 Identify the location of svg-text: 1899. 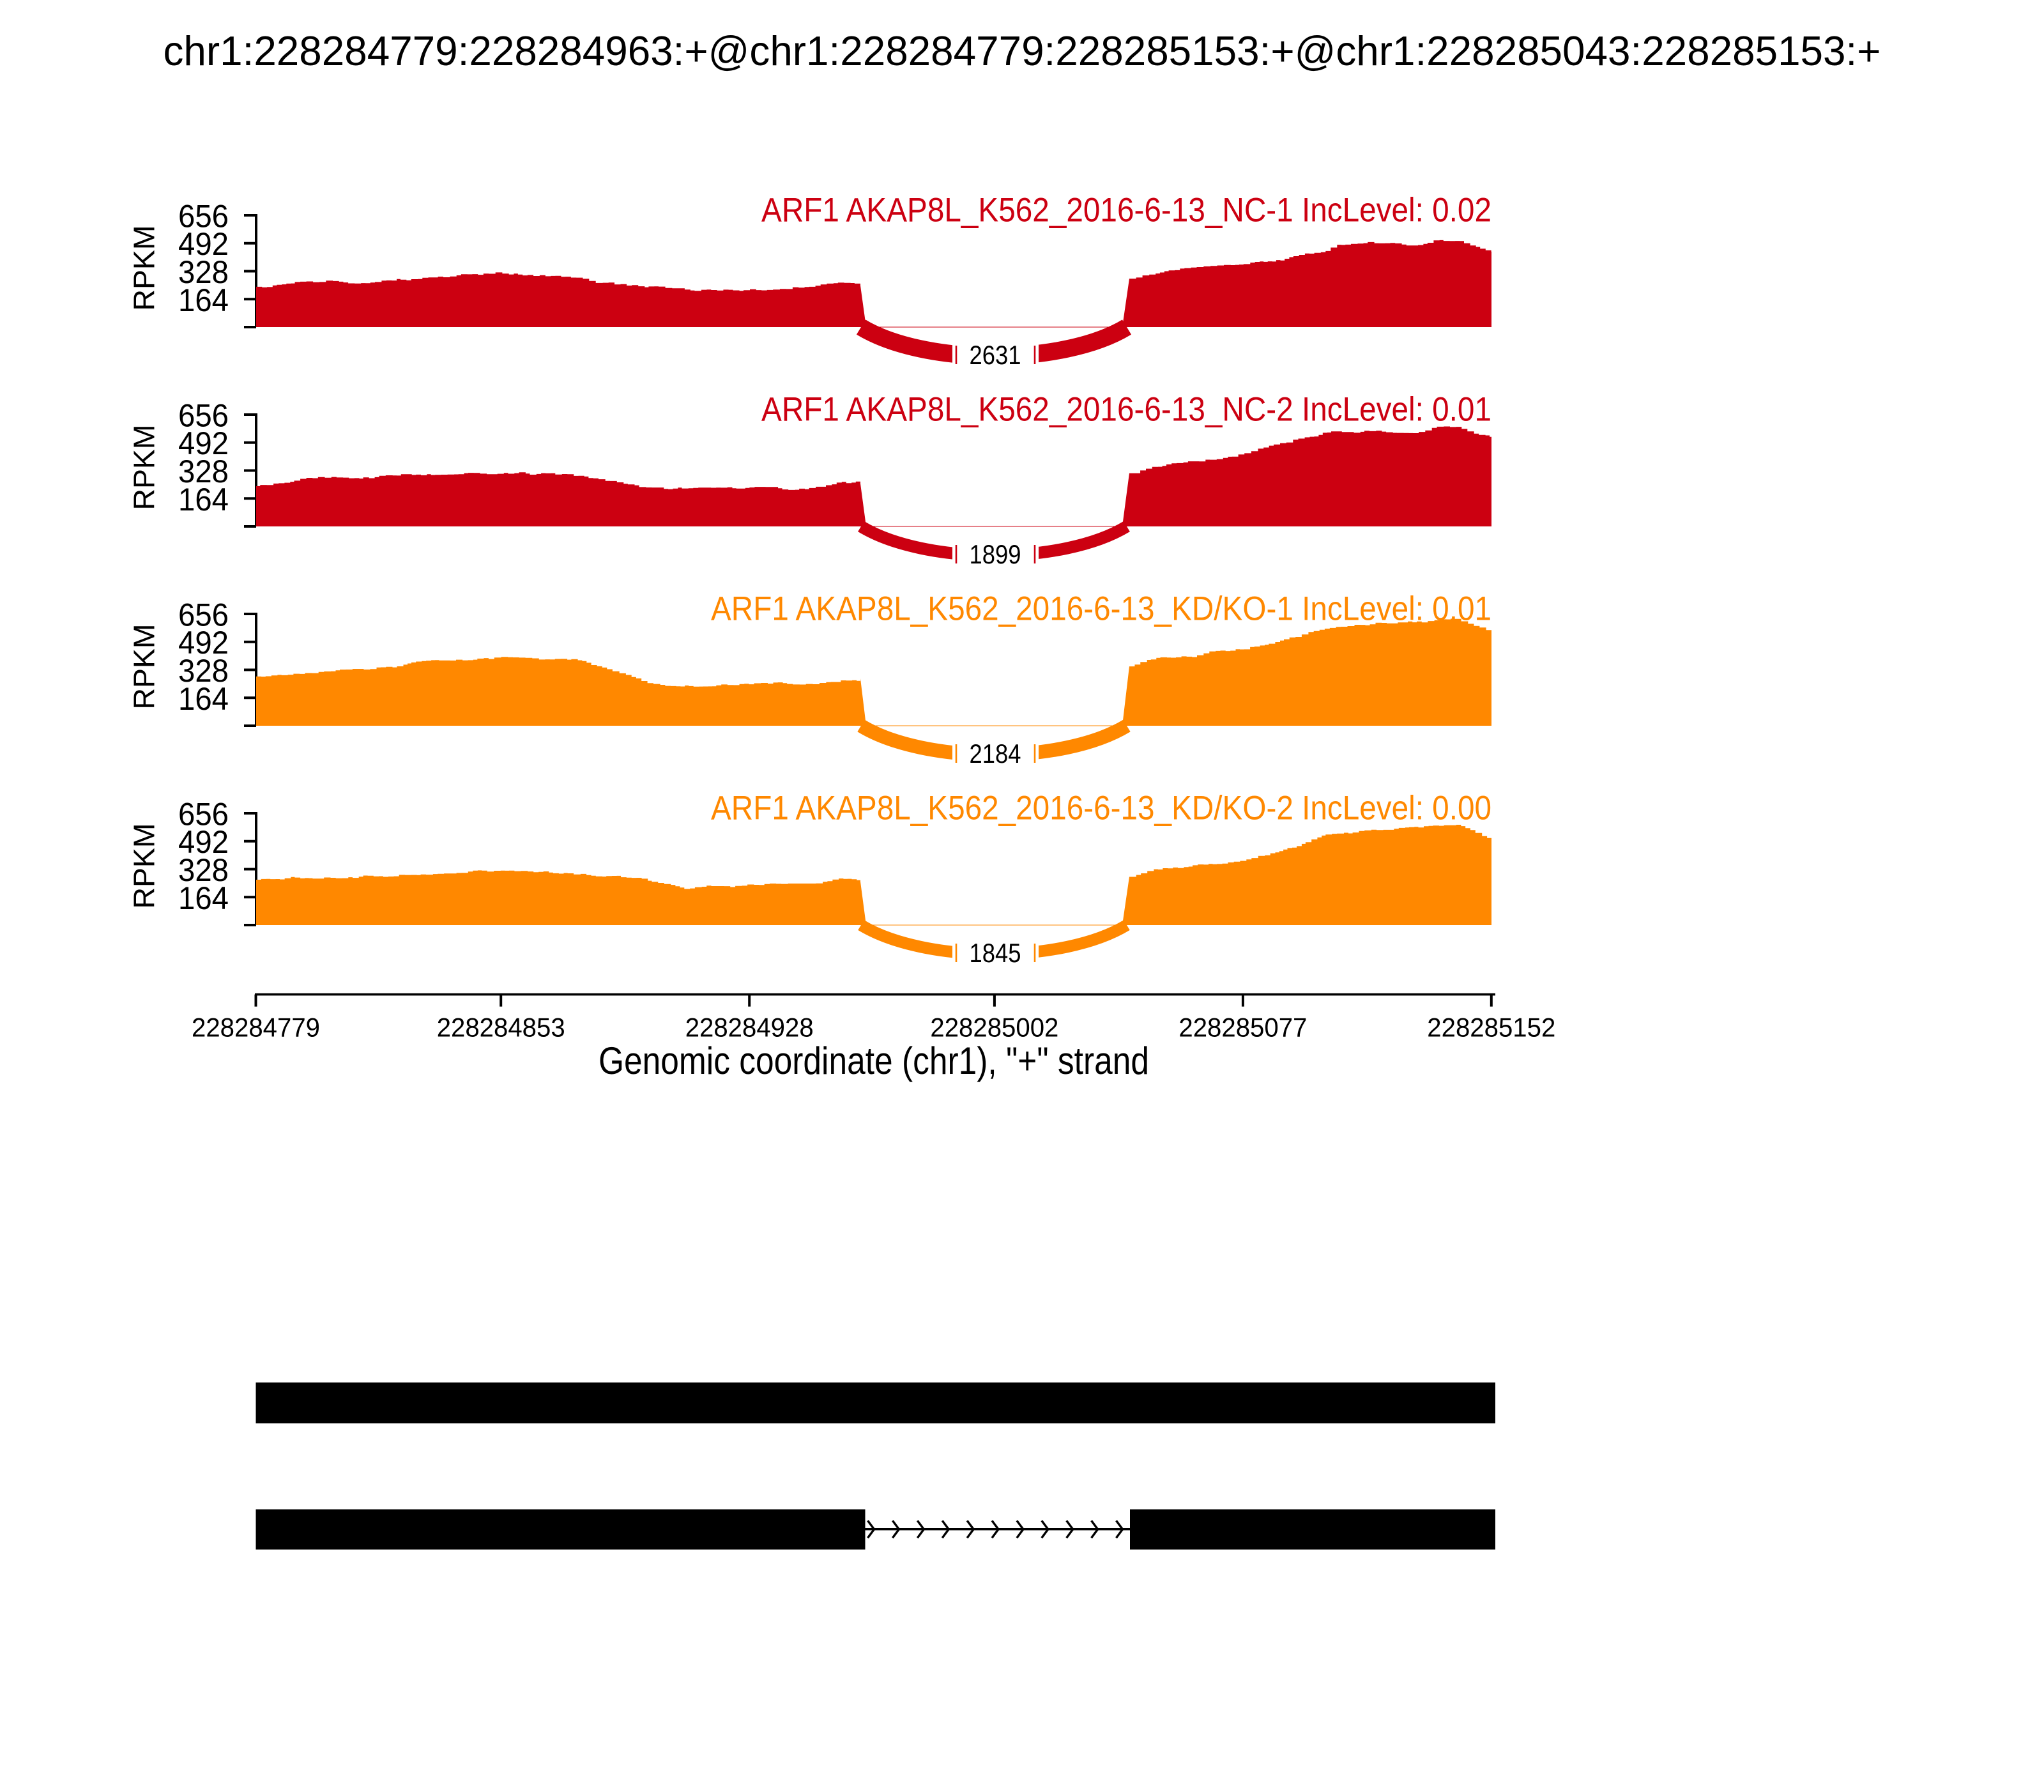
(995, 554).